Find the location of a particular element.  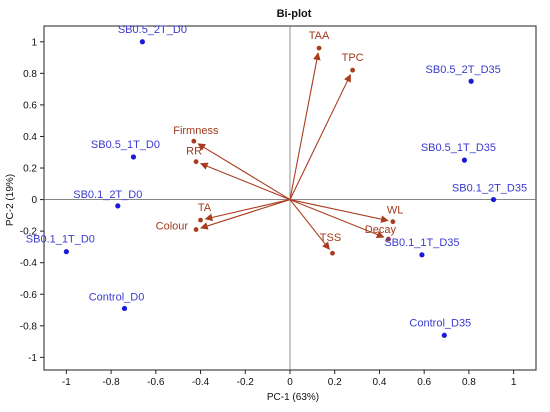

x-tick-label: -1 is located at coordinates (66, 382).